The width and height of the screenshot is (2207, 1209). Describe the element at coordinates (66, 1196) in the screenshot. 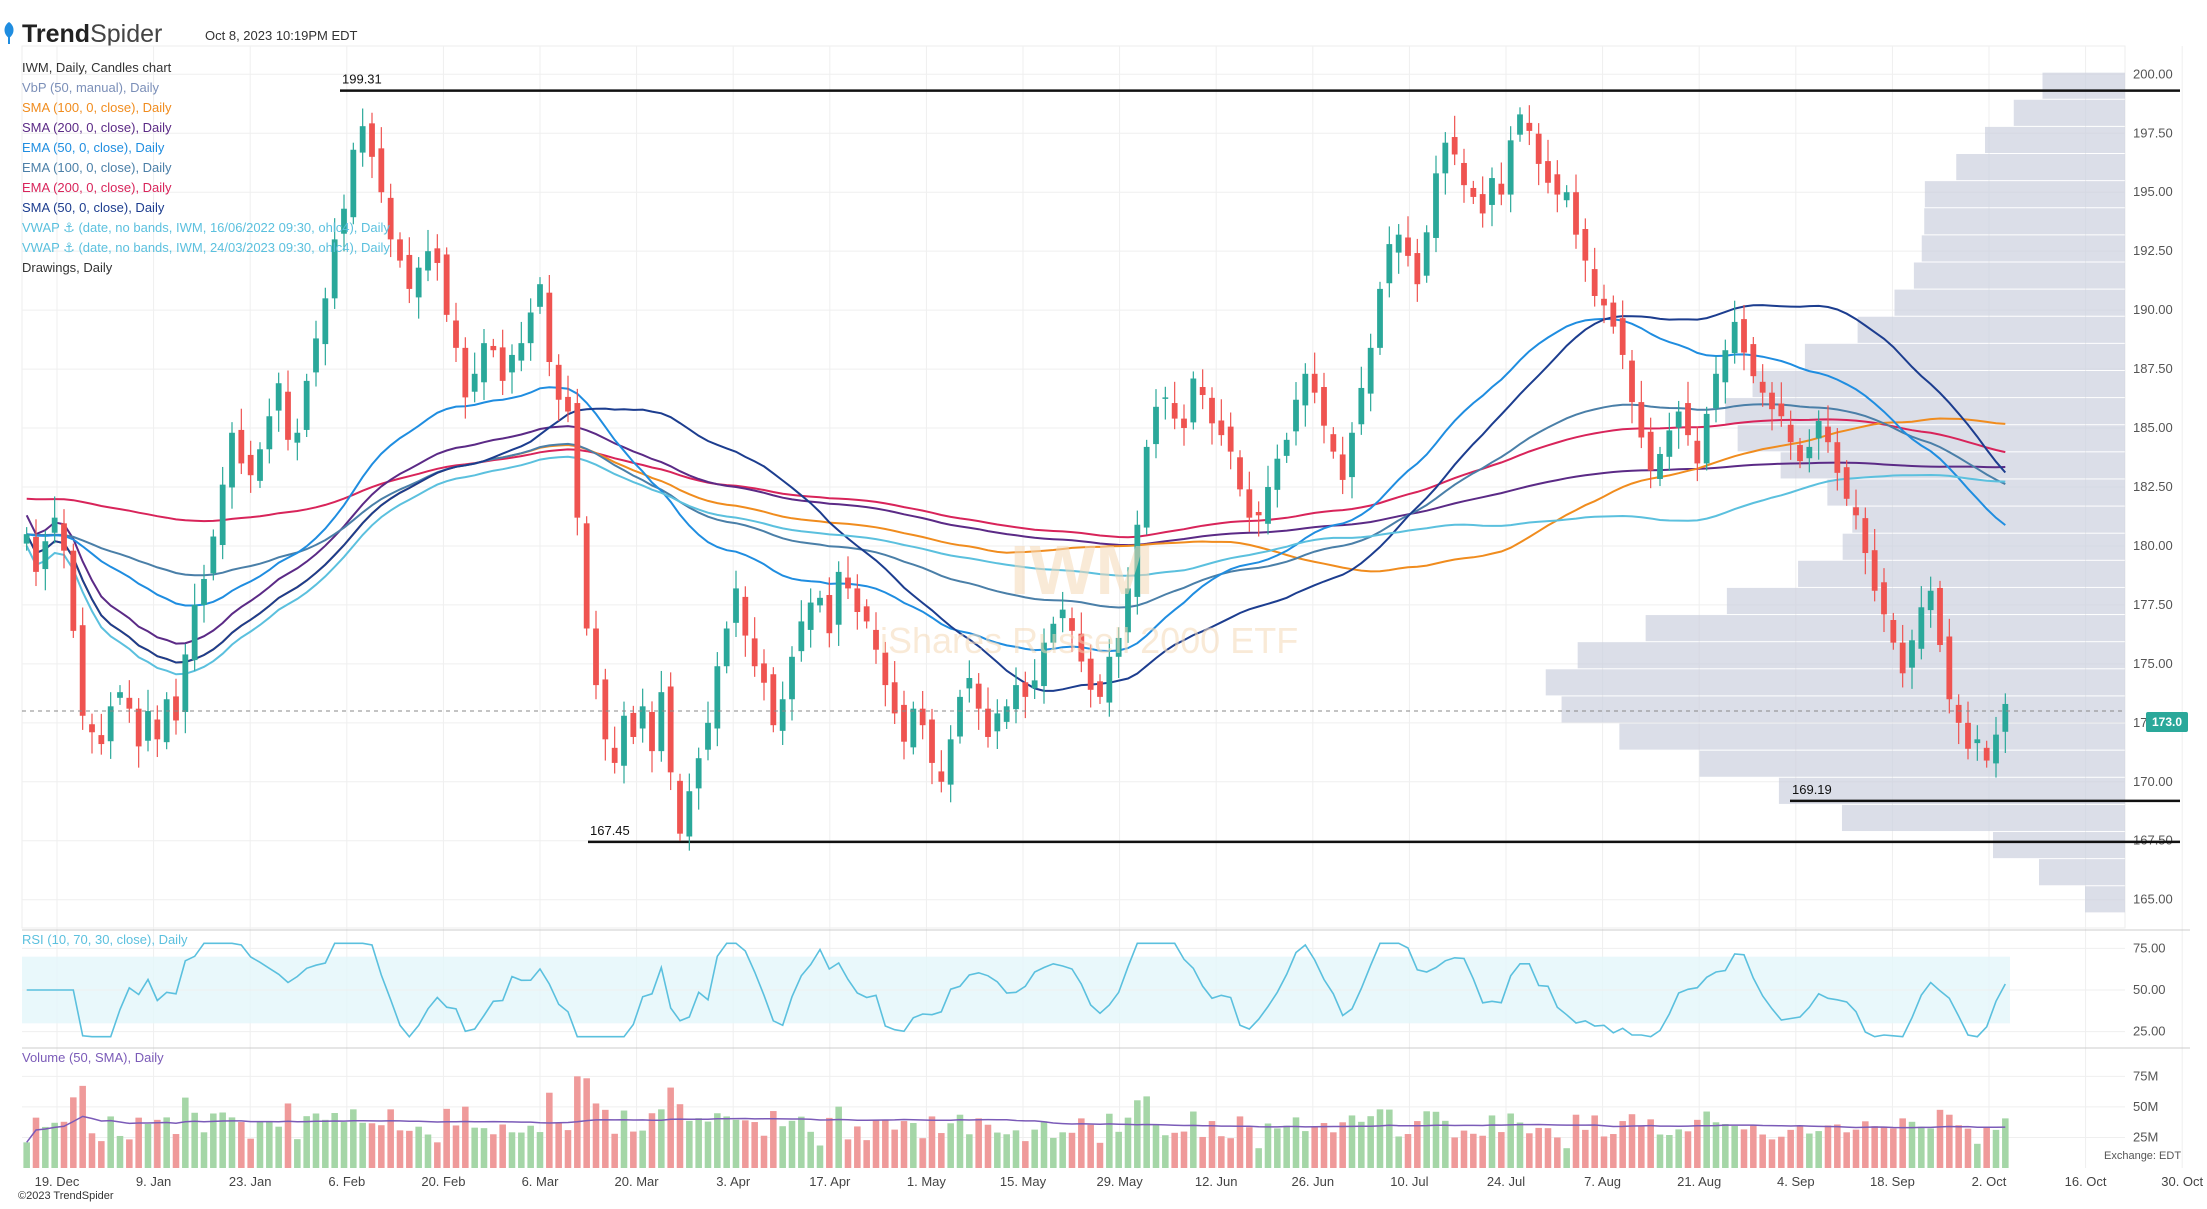

I see `copyright: ©2023 TrendSpider` at that location.